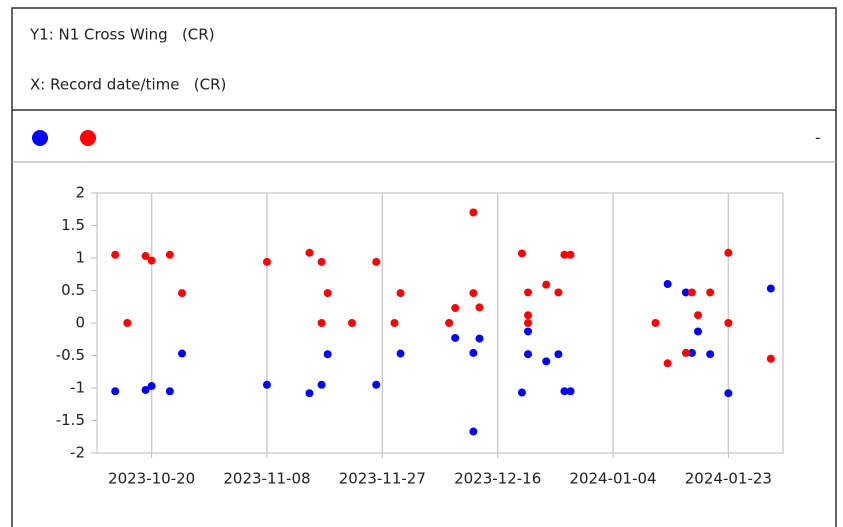  I want to click on x-tick-label: 2024-01-04, so click(612, 479).